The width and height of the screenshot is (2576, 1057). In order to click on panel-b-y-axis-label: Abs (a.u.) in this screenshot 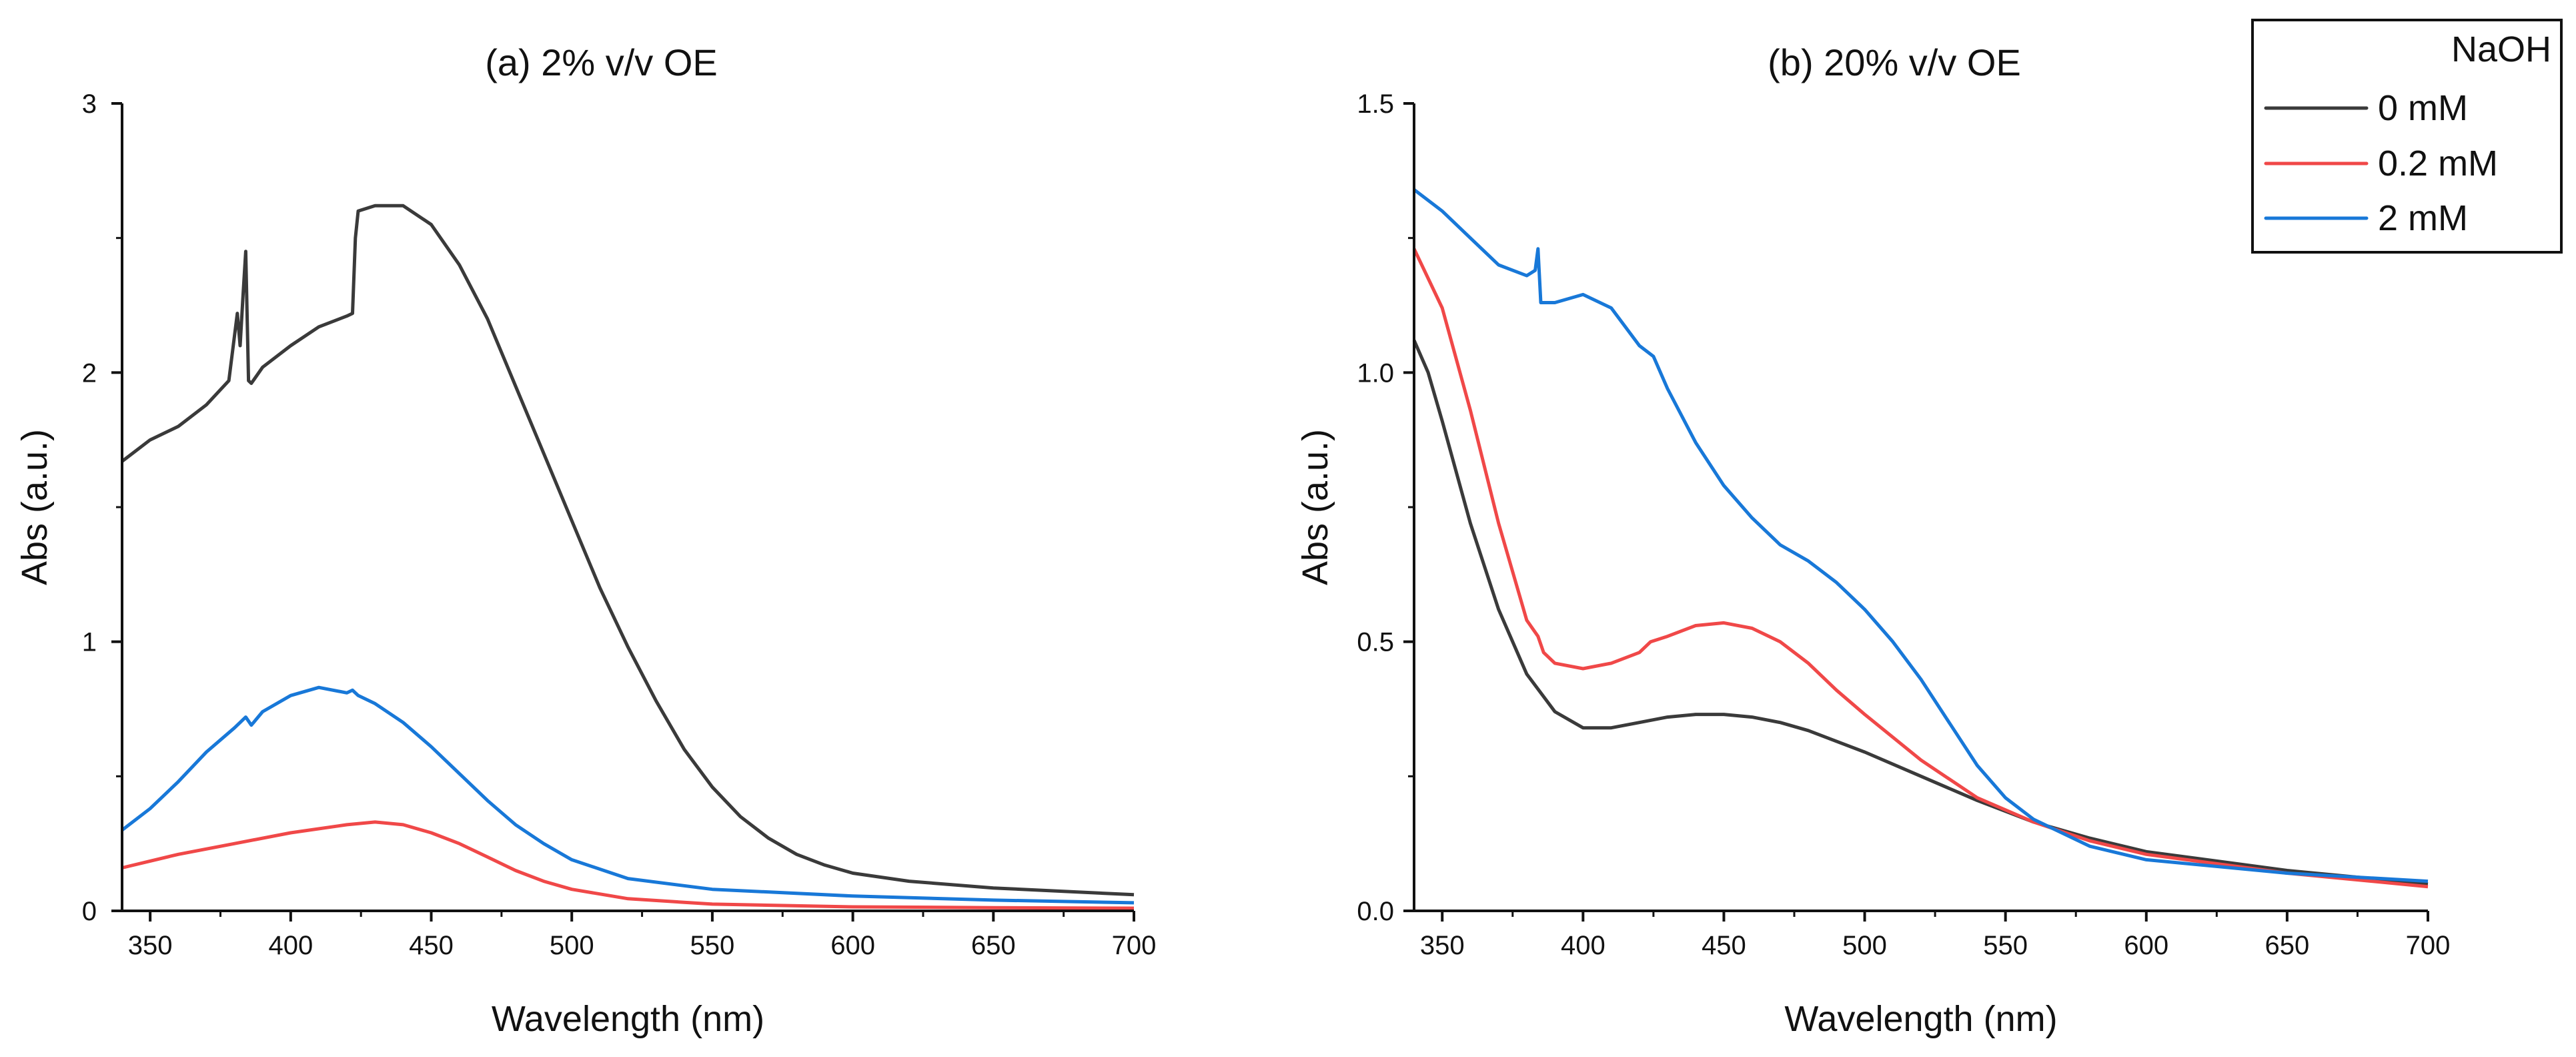, I will do `click(1315, 507)`.